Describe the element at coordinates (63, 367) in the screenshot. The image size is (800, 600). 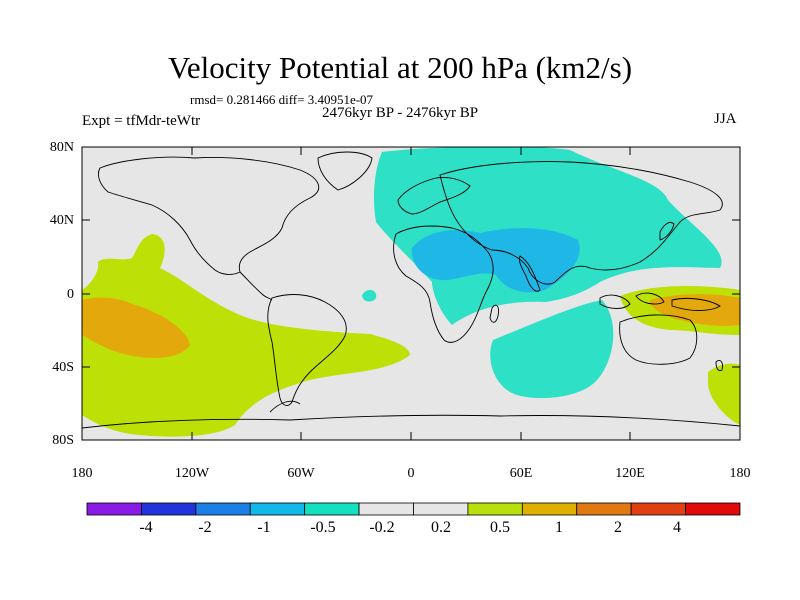
I see `lat-label-40s: 40S` at that location.